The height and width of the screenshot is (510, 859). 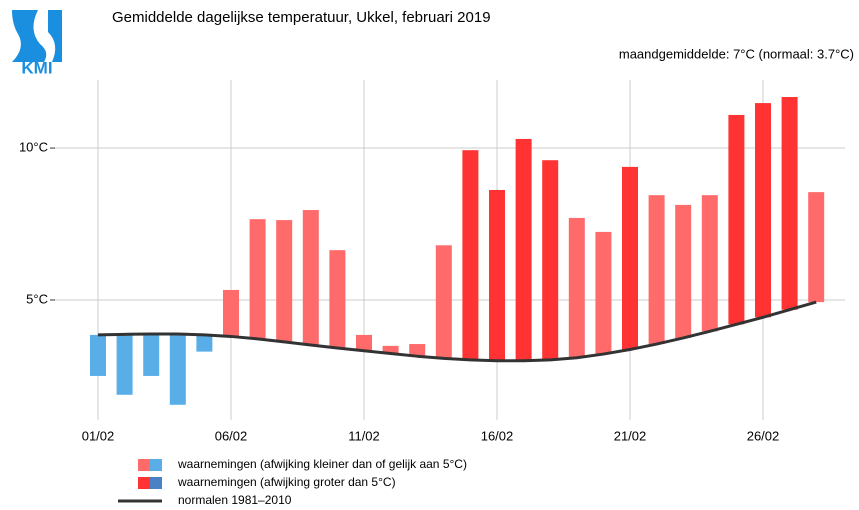 I want to click on x-tick-label: 16/02, so click(x=497, y=435).